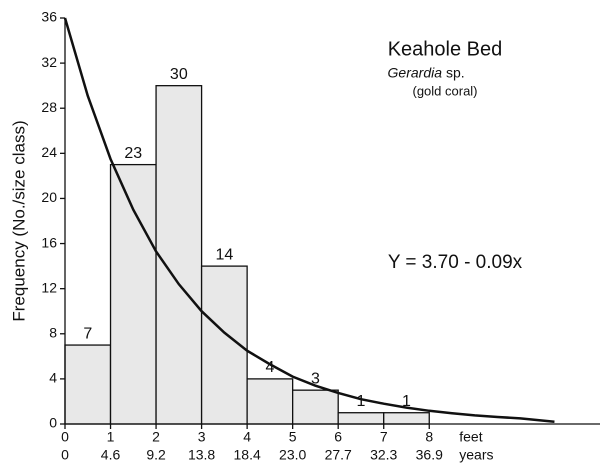  I want to click on x2-tick-label: 23.0, so click(292, 455).